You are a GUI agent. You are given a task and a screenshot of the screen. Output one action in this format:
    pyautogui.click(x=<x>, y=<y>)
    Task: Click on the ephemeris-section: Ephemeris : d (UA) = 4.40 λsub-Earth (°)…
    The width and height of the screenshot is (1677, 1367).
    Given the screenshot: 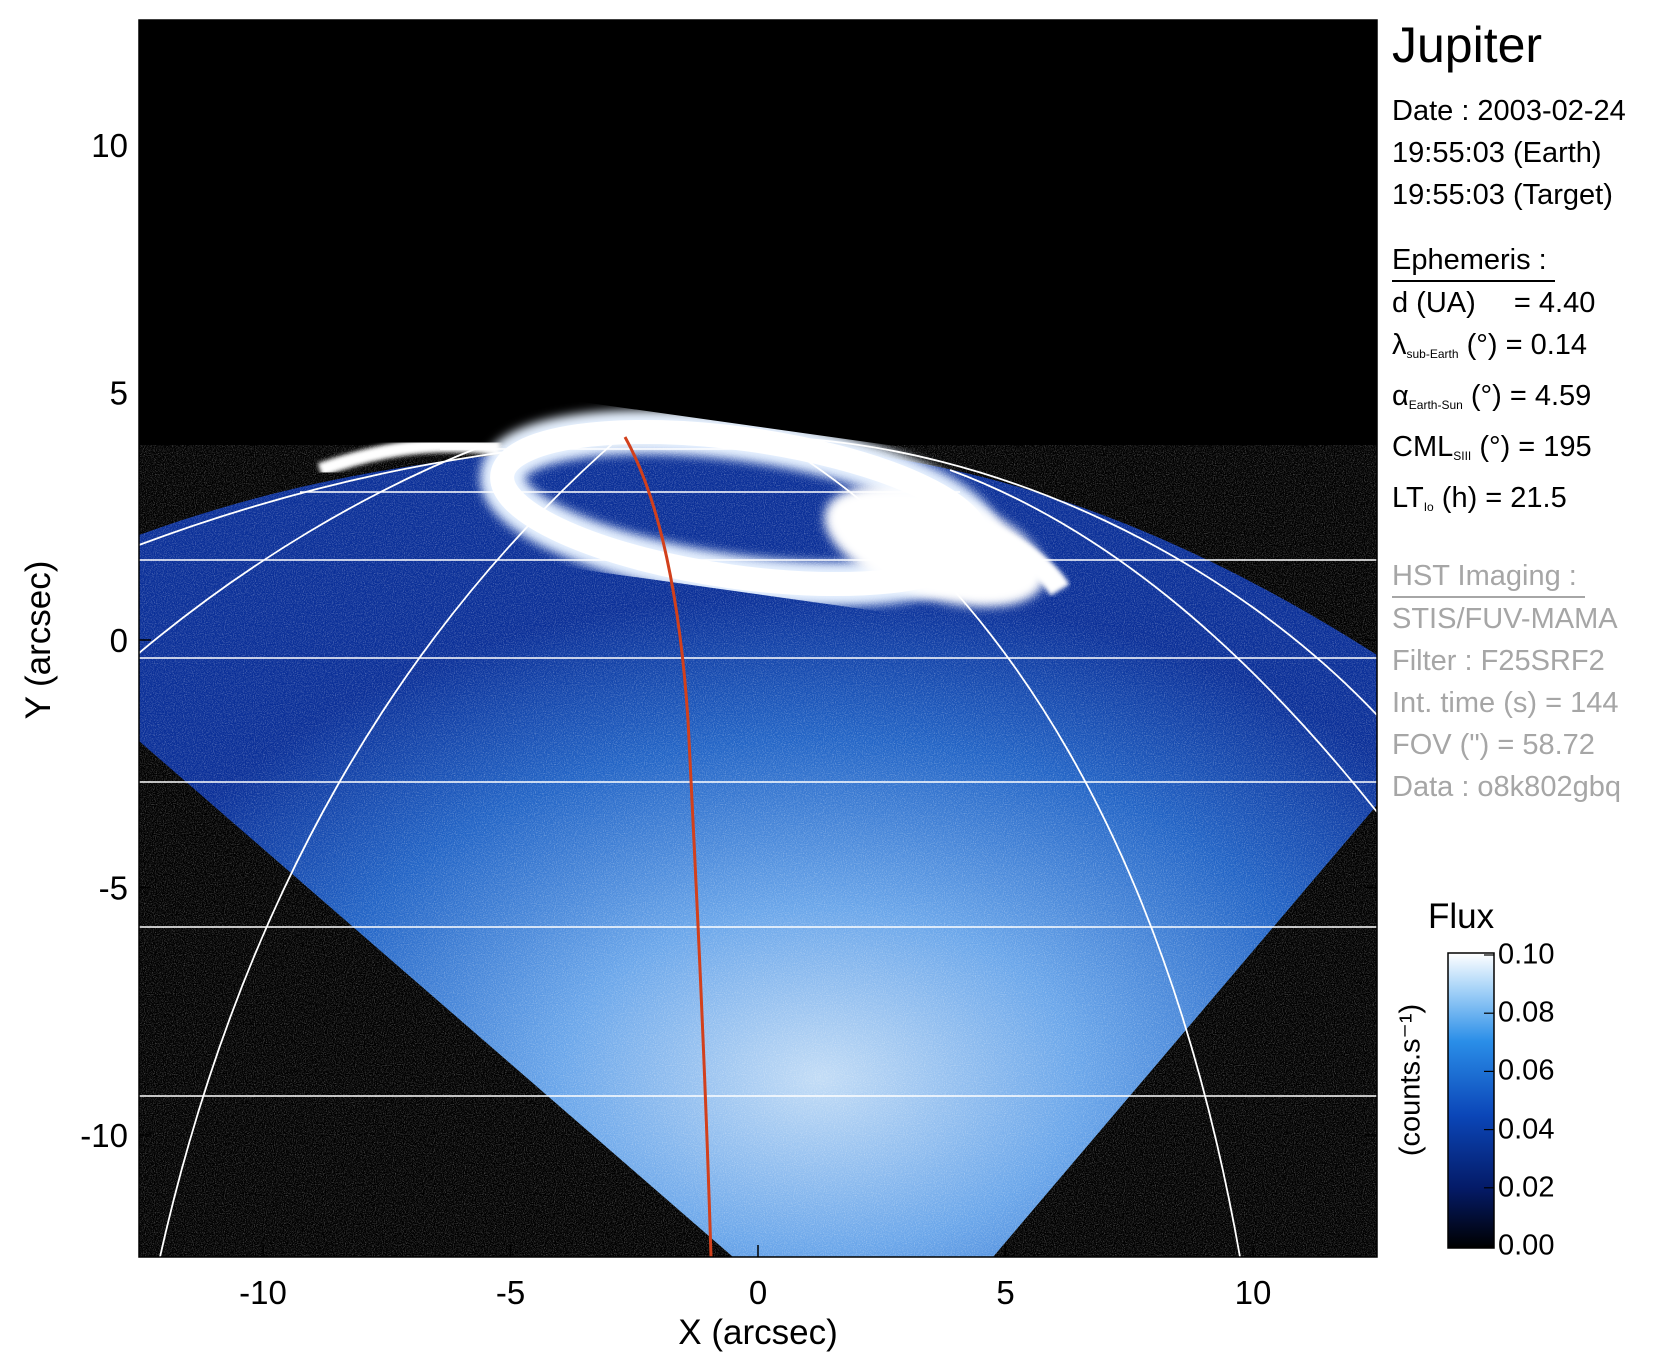 What is the action you would take?
    pyautogui.click(x=1532, y=377)
    